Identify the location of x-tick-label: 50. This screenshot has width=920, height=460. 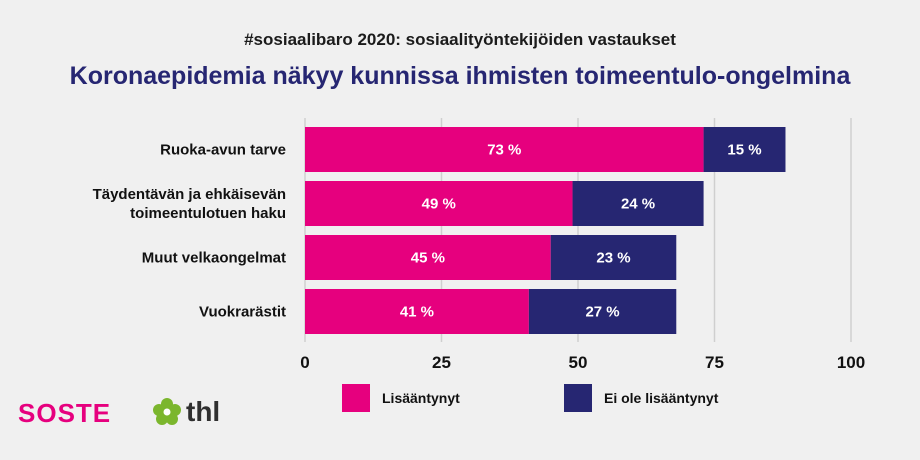
(578, 362).